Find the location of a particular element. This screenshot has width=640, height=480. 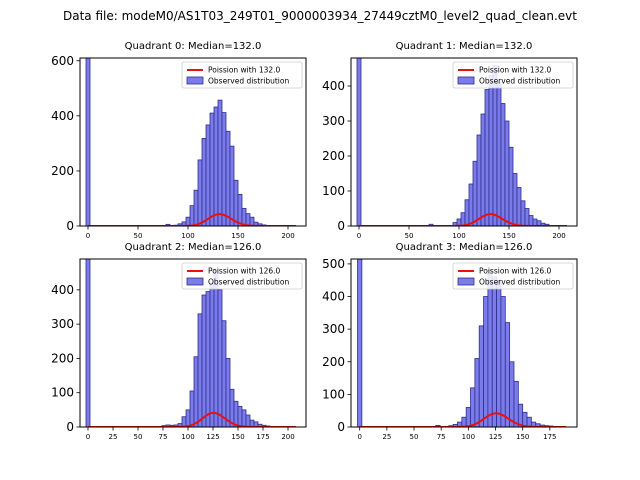

quadrant-0-ytick-label: 200 is located at coordinates (62, 171).